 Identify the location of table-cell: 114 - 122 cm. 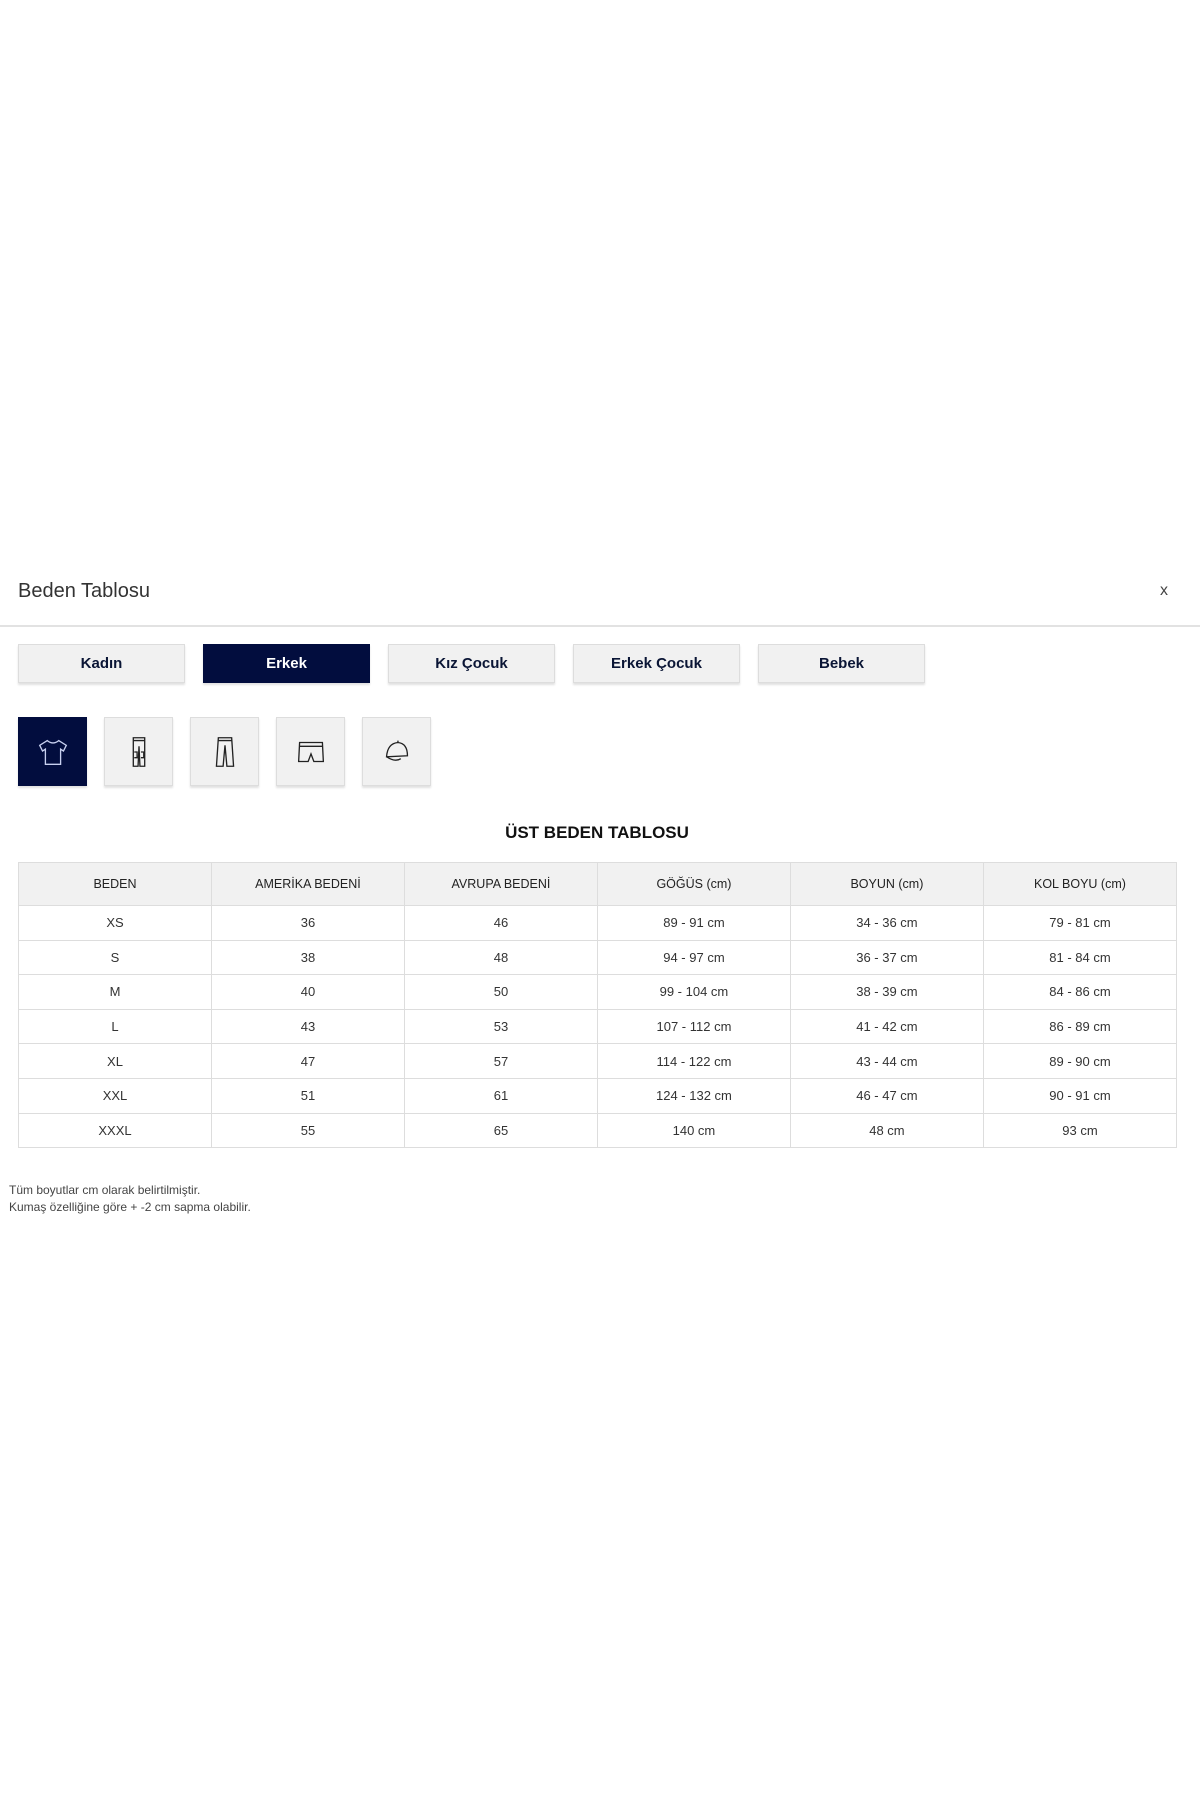
(693, 1061).